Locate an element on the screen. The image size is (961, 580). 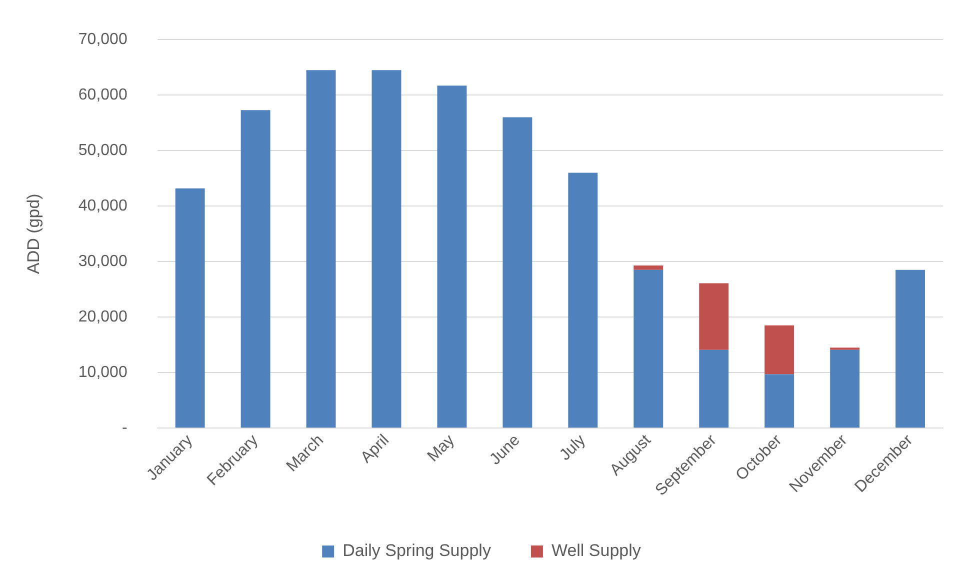
legend-label: Well Supply is located at coordinates (596, 550).